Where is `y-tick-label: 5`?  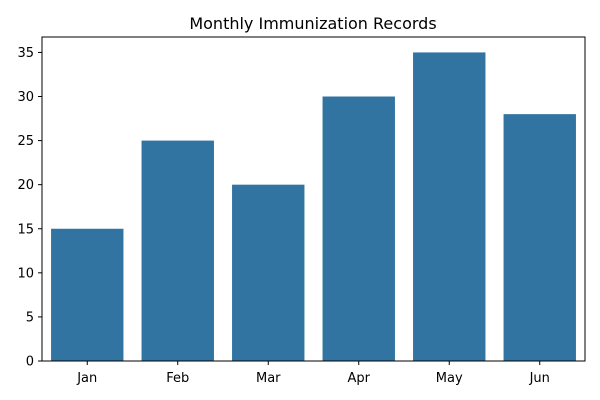 y-tick-label: 5 is located at coordinates (30, 317).